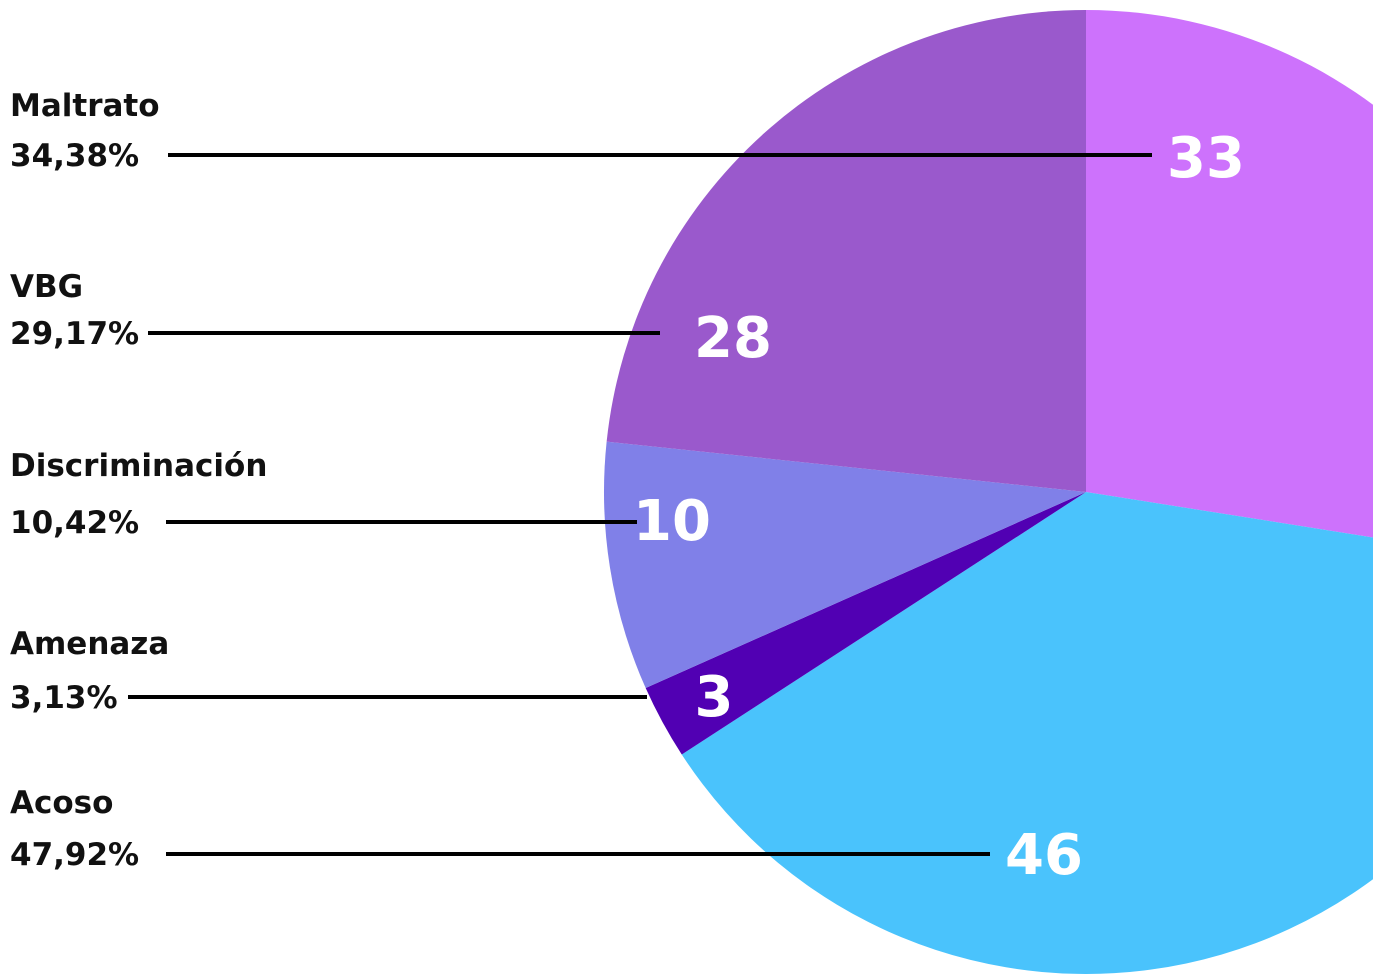  I want to click on slice-value-acoso: 46, so click(1044, 855).